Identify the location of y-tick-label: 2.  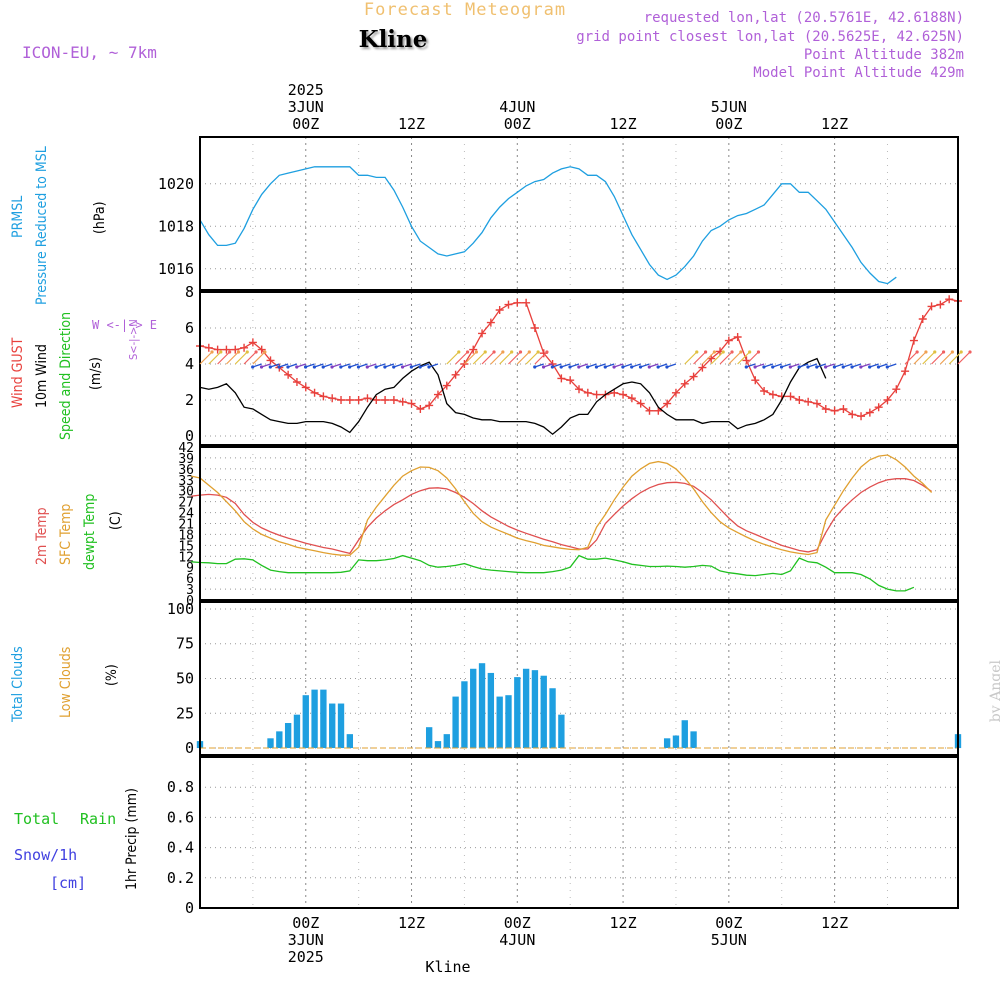
(189, 400).